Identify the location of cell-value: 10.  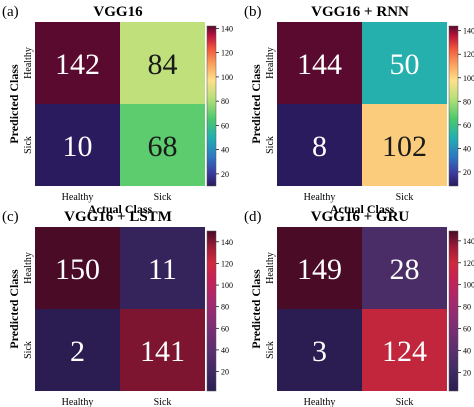
(78, 146).